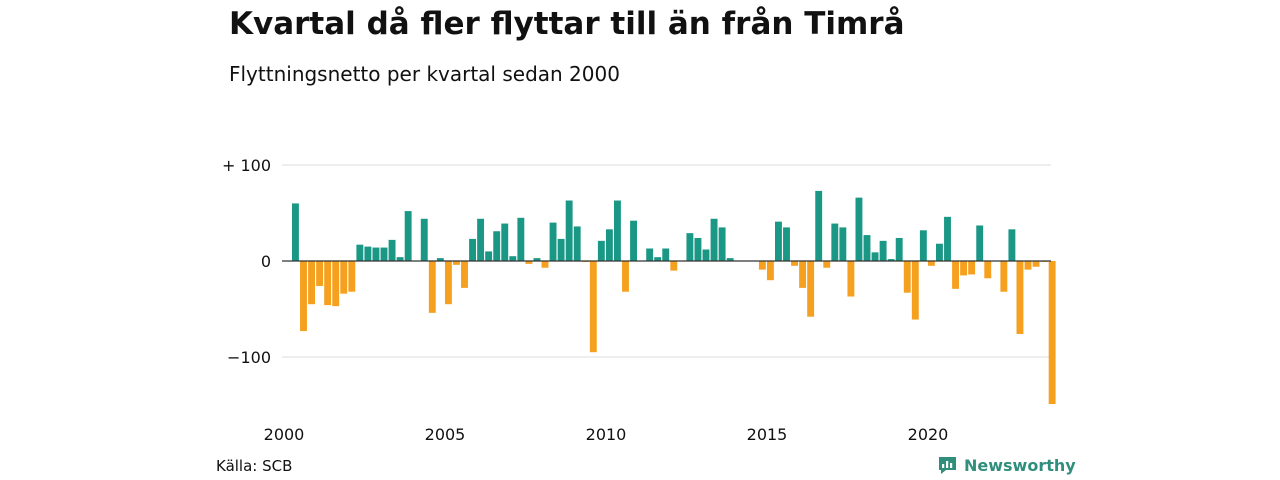  I want to click on brand-logo: Newsworthy, so click(1006, 465).